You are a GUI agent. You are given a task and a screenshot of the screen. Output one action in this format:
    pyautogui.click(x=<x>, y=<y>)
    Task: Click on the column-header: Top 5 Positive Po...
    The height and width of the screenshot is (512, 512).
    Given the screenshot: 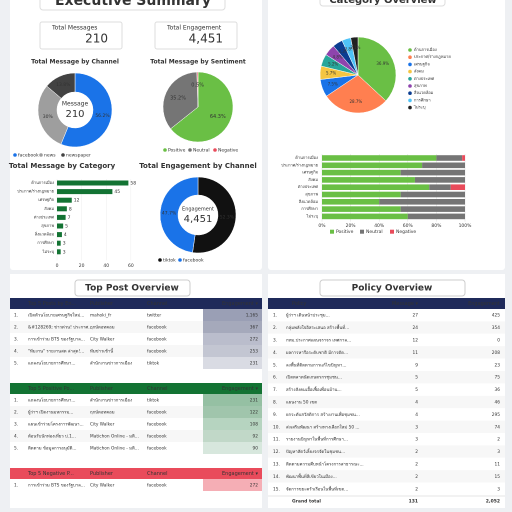 What is the action you would take?
    pyautogui.click(x=51, y=389)
    